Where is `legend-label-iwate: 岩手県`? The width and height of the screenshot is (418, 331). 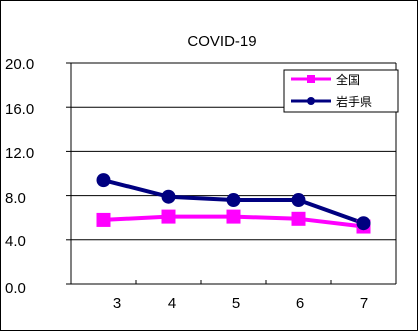 legend-label-iwate: 岩手県 is located at coordinates (354, 101).